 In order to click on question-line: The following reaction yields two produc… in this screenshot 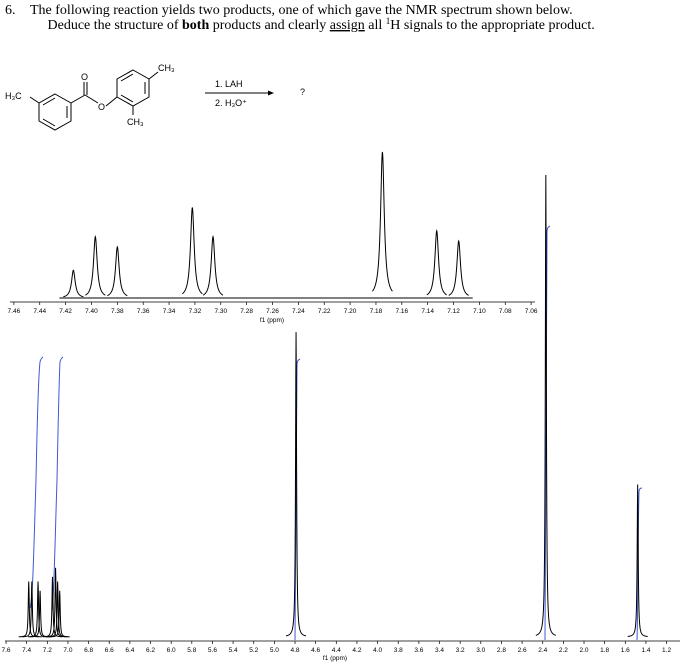, I will do `click(301, 10)`.